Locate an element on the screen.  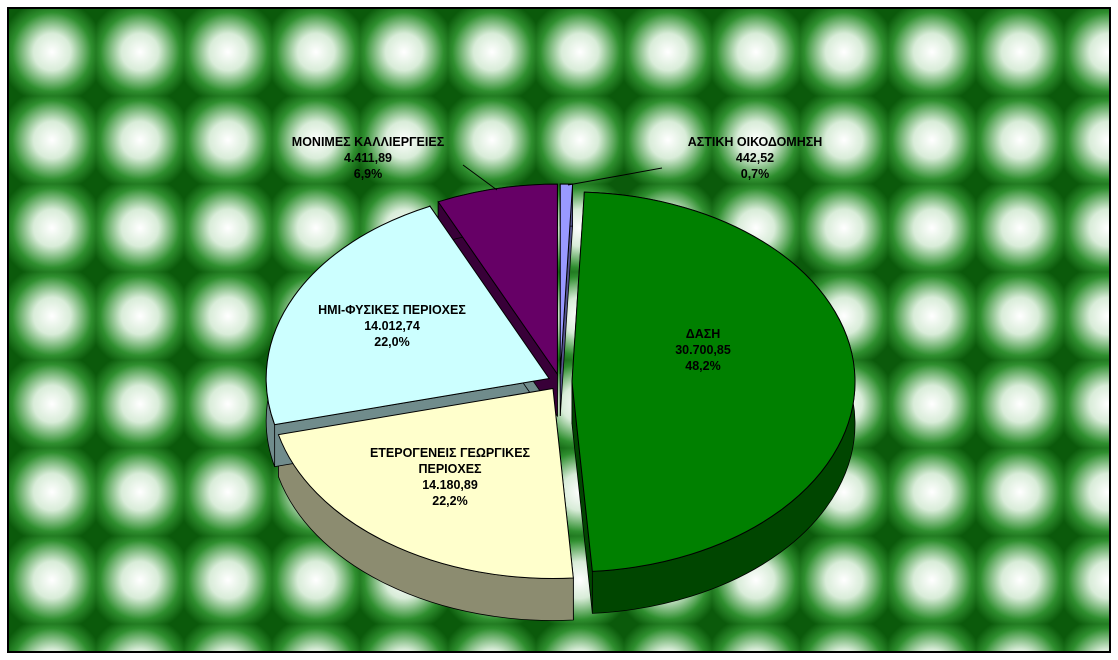
slice-label: ΗΜΙ-ΦΥΣΙΚΕΣ ΠΕΡΙΟΧΕΣ 14.012,74 22,0% is located at coordinates (392, 326).